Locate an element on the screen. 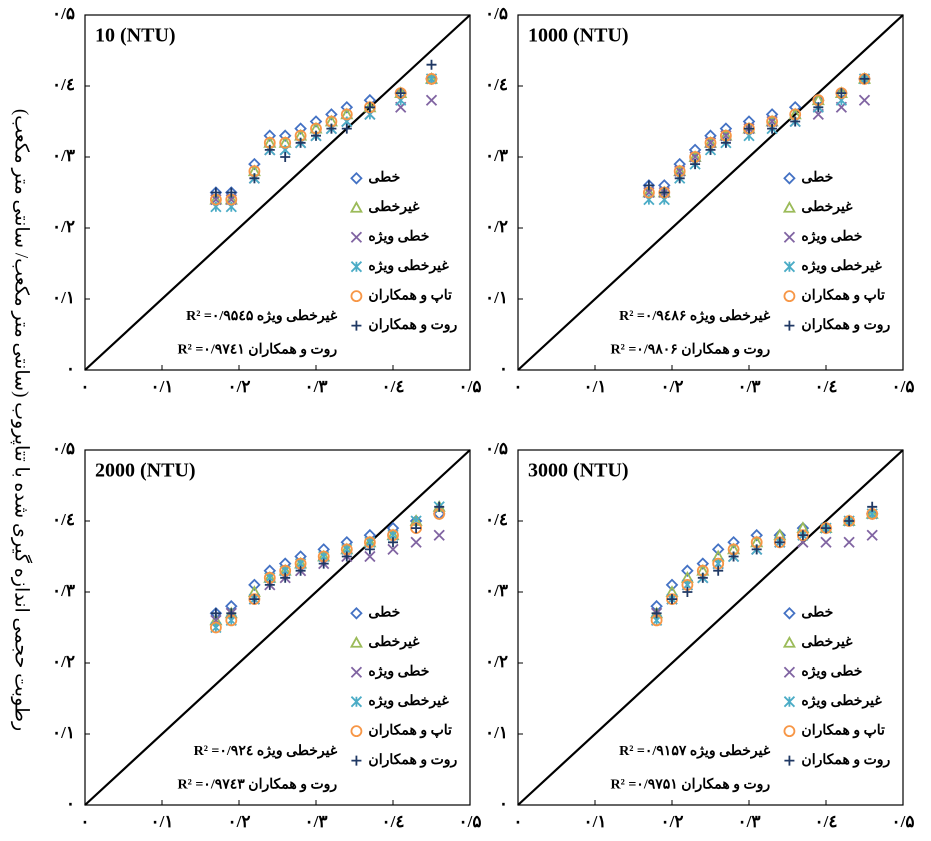  legend-label: خطی is located at coordinates (817, 613).